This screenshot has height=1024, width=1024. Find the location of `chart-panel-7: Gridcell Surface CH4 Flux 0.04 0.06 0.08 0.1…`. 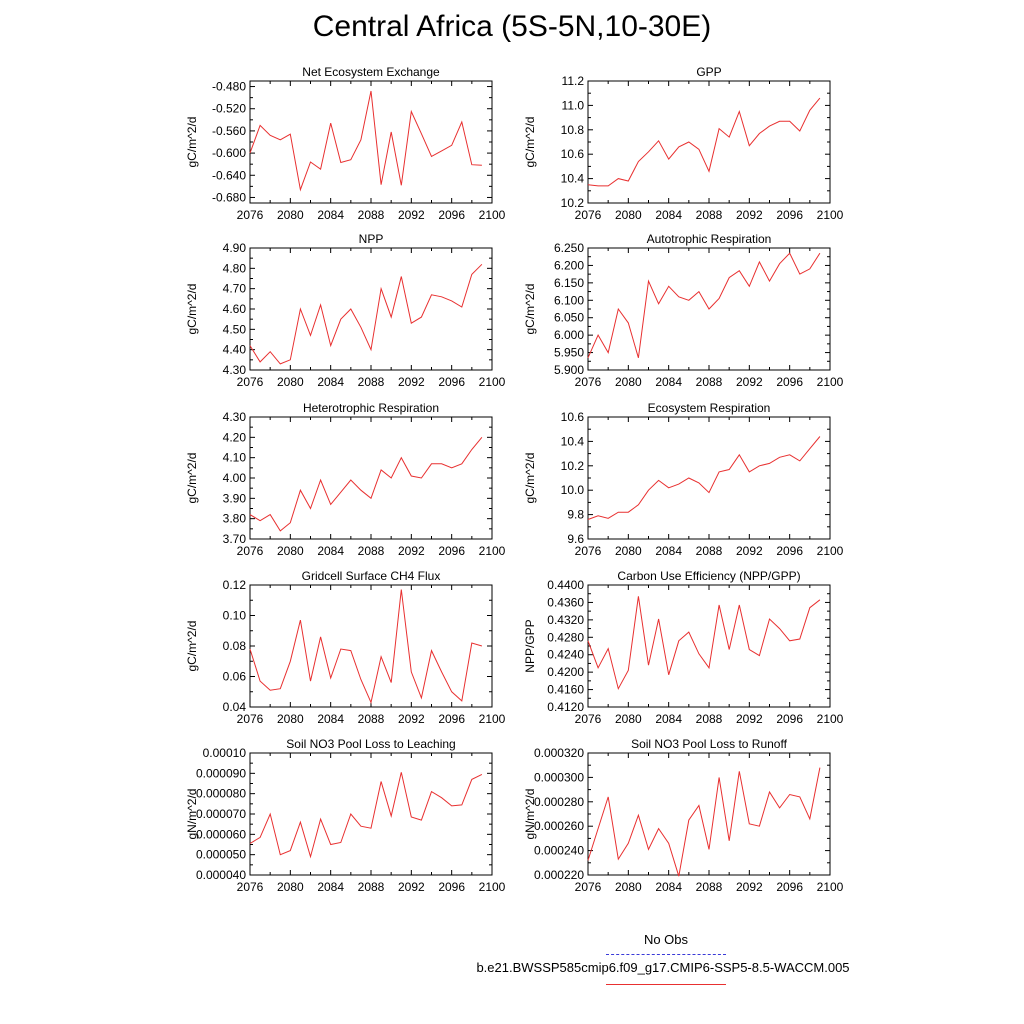

chart-panel-7: Gridcell Surface CH4 Flux 0.04 0.06 0.08 0.1… is located at coordinates (345, 647).